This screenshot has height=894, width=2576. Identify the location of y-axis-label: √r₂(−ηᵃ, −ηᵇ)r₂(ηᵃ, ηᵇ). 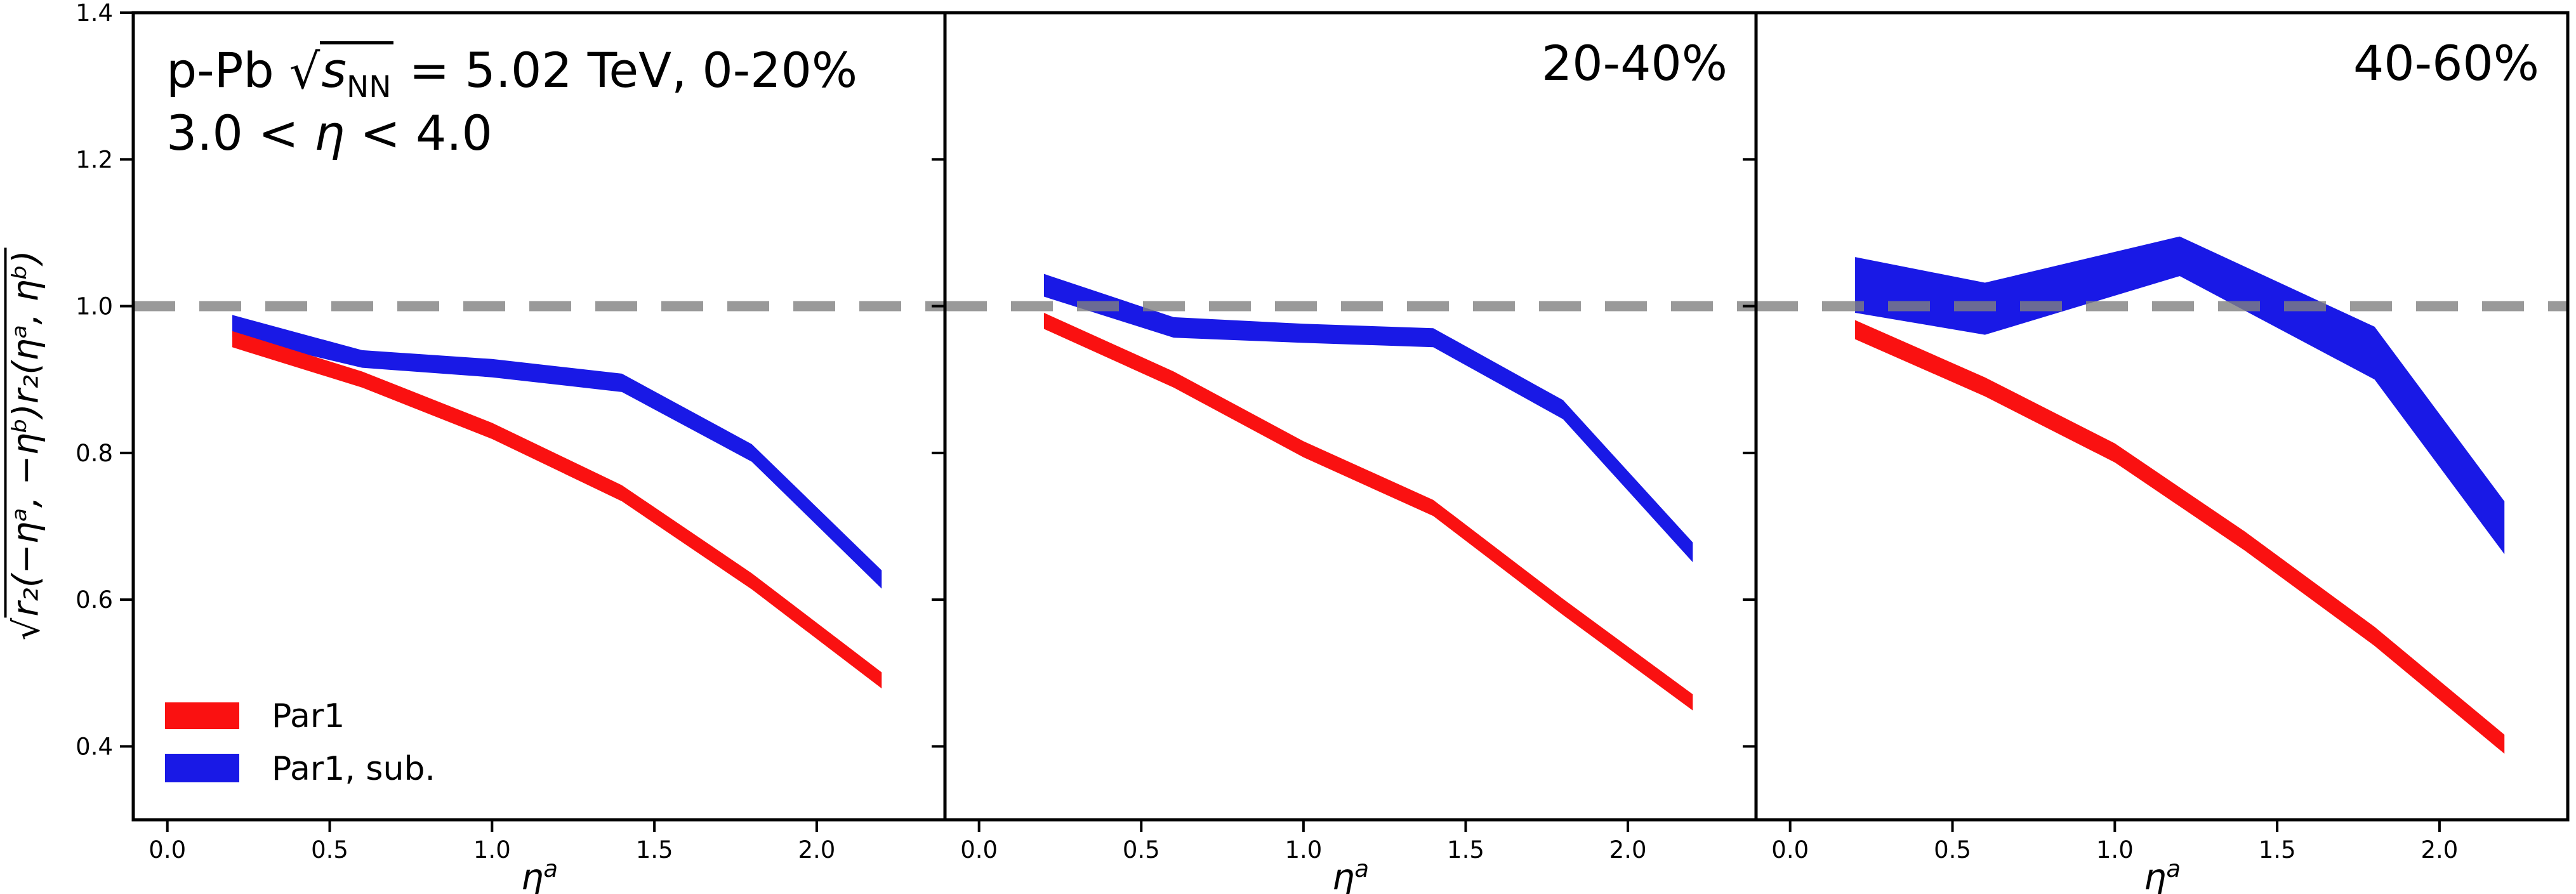
(26, 444).